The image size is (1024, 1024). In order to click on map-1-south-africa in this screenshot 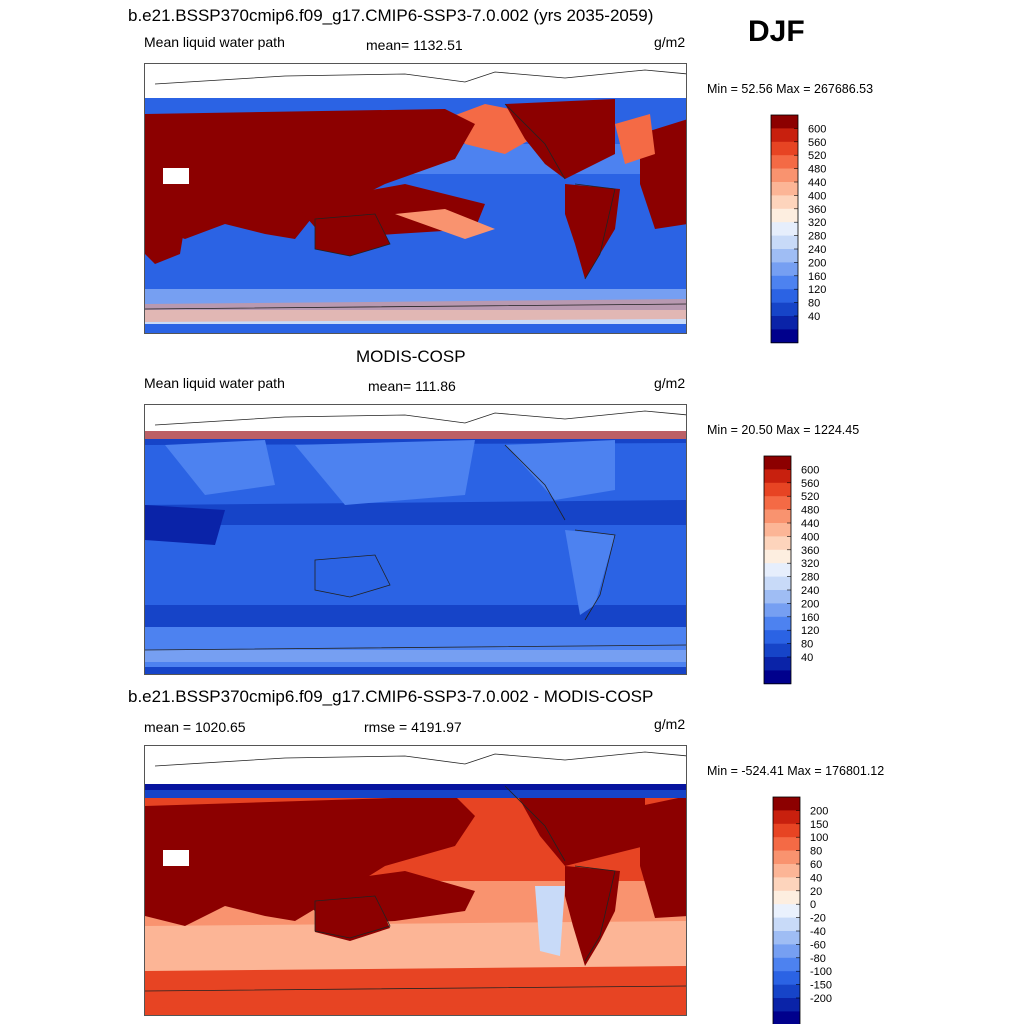, I will do `click(165, 239)`.